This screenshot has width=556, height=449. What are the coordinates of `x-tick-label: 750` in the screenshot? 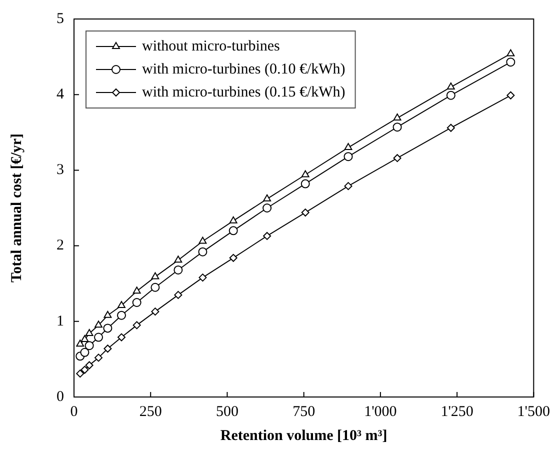 It's located at (304, 412).